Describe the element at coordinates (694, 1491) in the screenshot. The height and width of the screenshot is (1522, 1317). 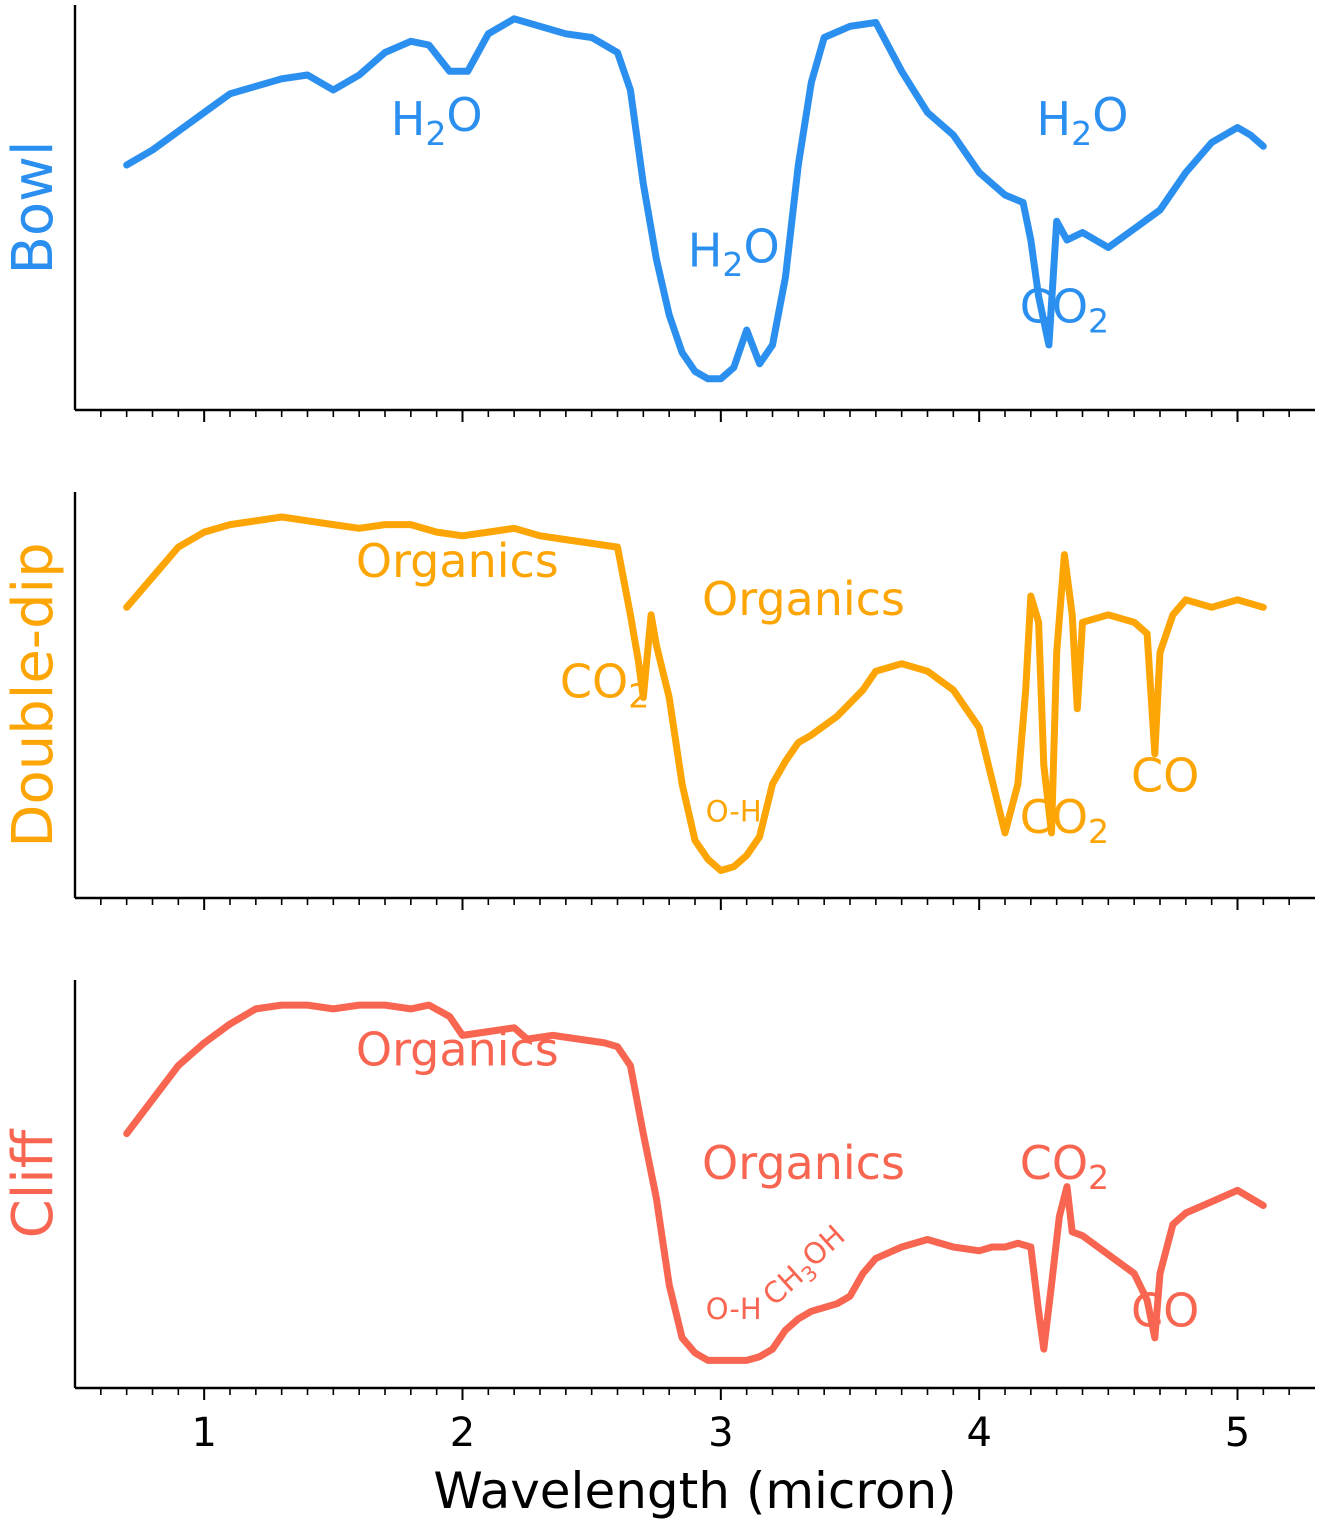
I see `x-axis-label: Wavelength (micron)` at that location.